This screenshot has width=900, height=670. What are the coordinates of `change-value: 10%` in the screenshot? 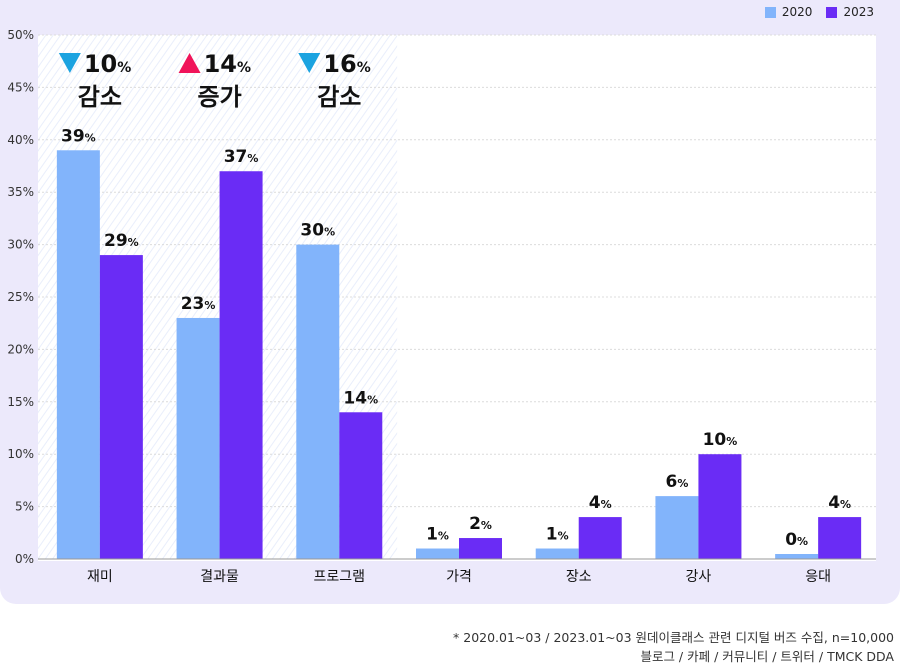 It's located at (107, 64).